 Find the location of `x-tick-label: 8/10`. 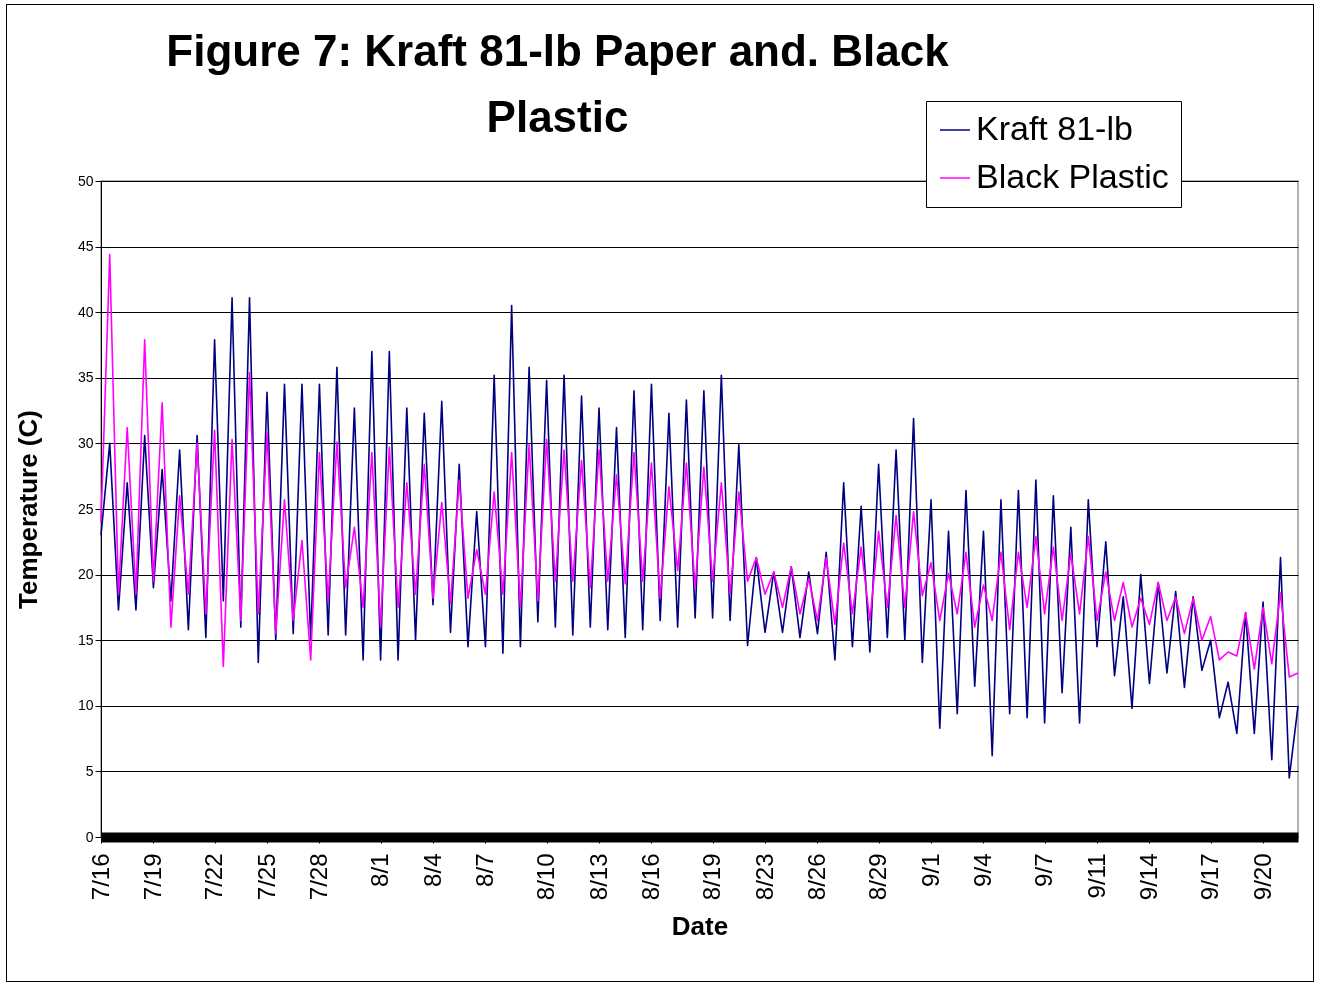

x-tick-label: 8/10 is located at coordinates (546, 877).